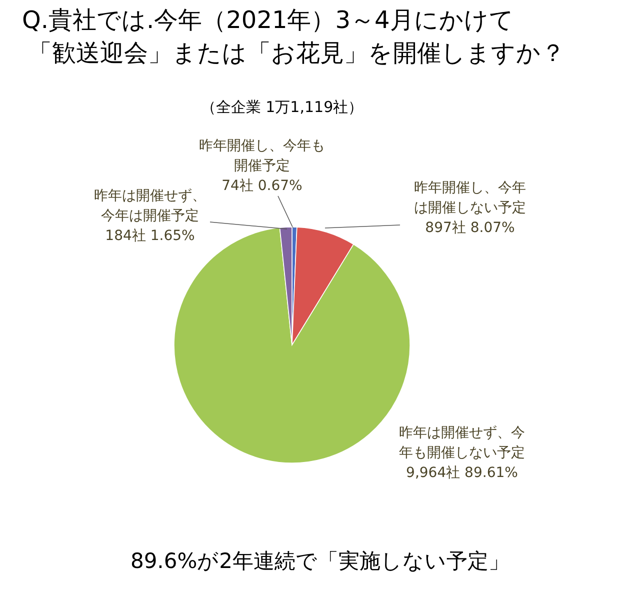 The height and width of the screenshot is (609, 640). I want to click on slice-label: 昨年は開催せず、今年は開催予定, so click(150, 206).